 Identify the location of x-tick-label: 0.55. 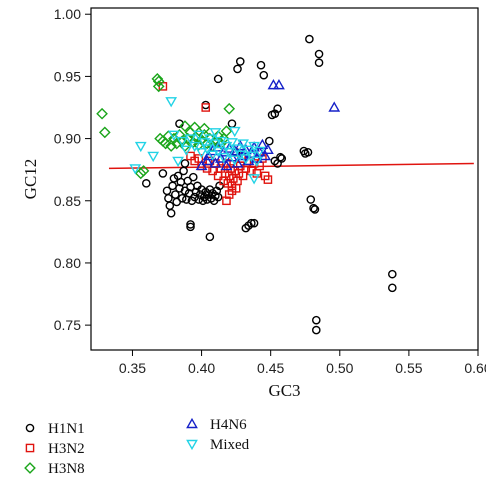
(408, 368).